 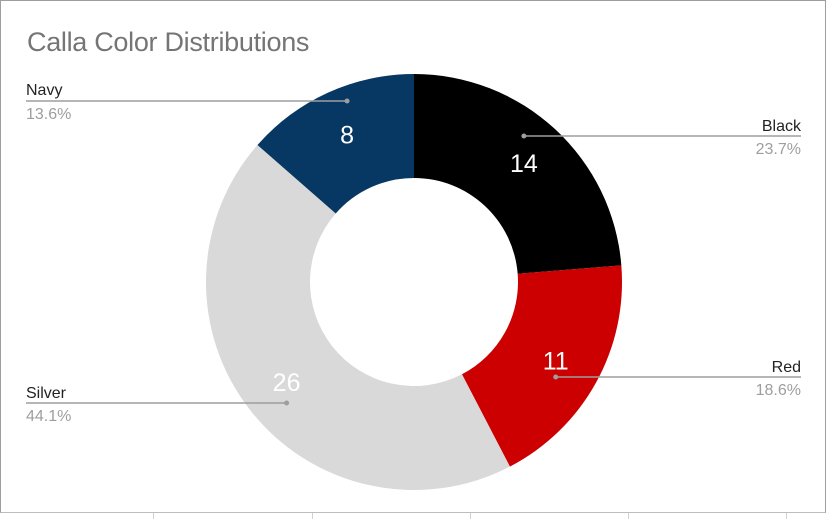 What do you see at coordinates (524, 164) in the screenshot?
I see `value-label-black: 14` at bounding box center [524, 164].